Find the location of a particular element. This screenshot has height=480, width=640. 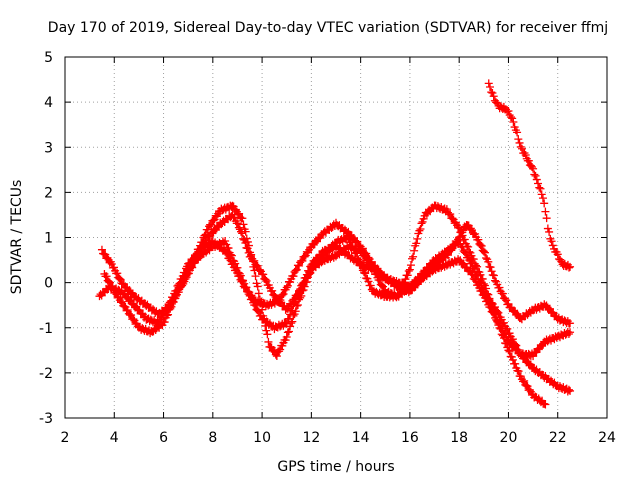

y-tick-label: 3 is located at coordinates (48, 148).